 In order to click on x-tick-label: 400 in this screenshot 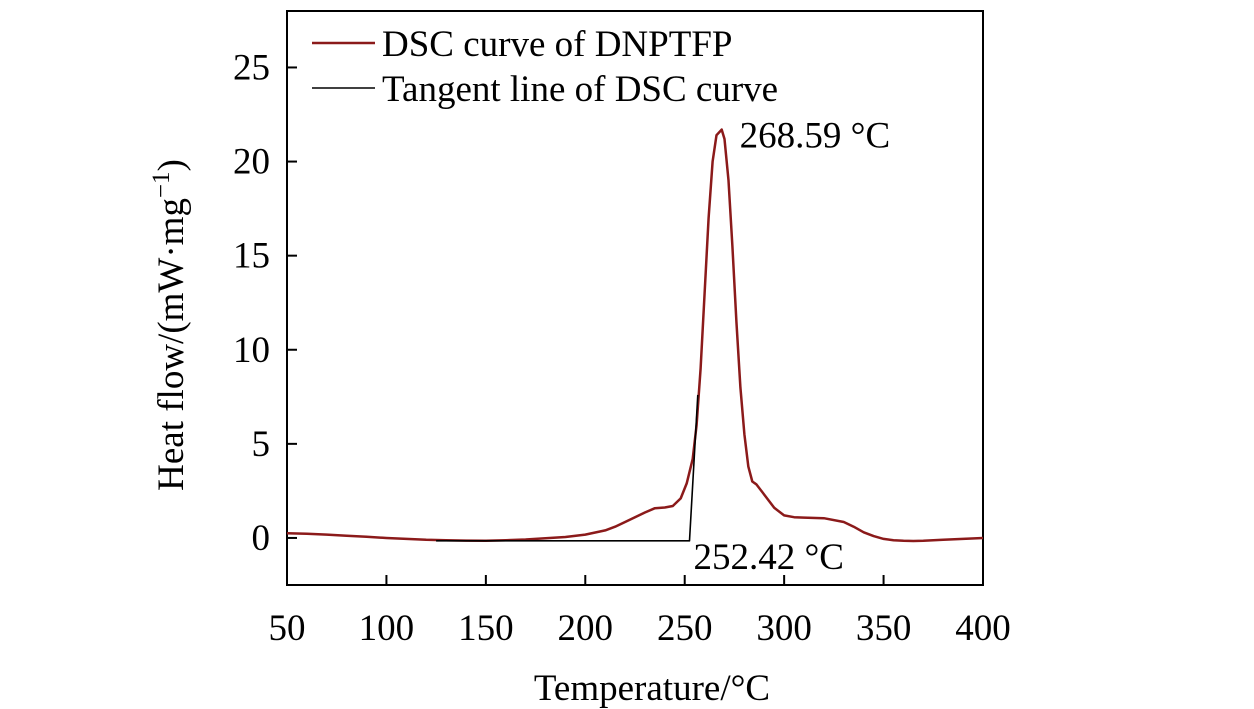, I will do `click(983, 628)`.